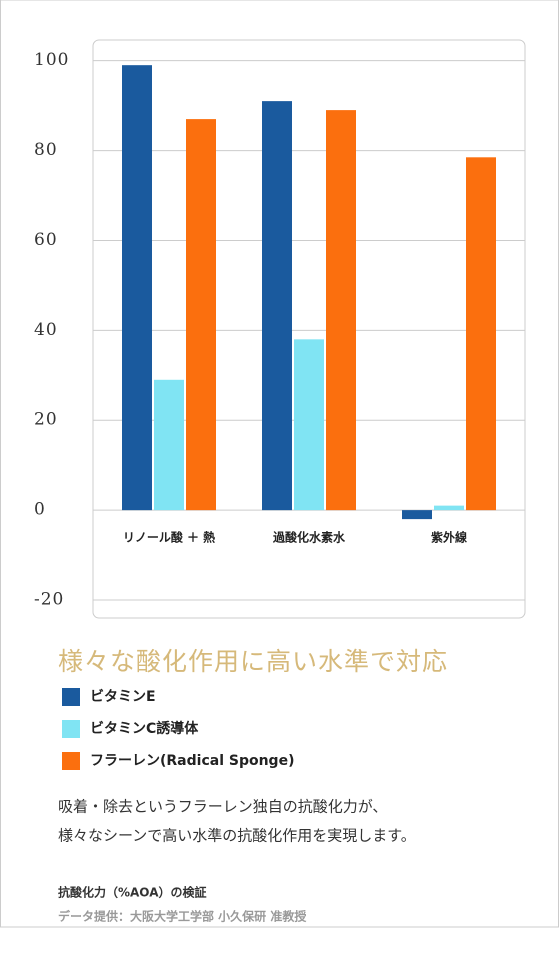 The width and height of the screenshot is (560, 969). Describe the element at coordinates (144, 728) in the screenshot. I see `legend-label: ビタミンC誘導体` at that location.